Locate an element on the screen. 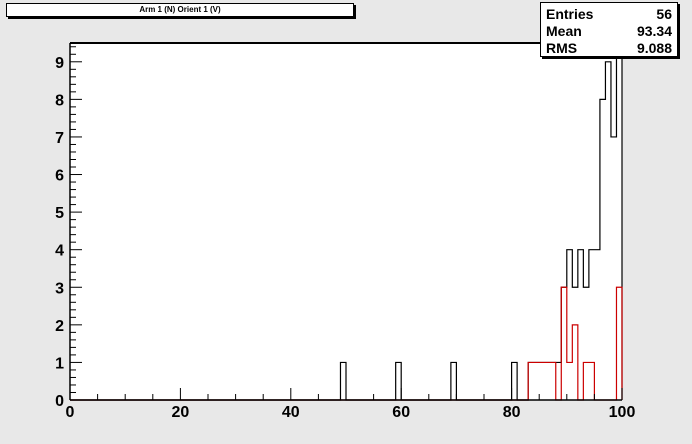 Image resolution: width=692 pixels, height=444 pixels. stats-row-entries: Entries 56 is located at coordinates (609, 13).